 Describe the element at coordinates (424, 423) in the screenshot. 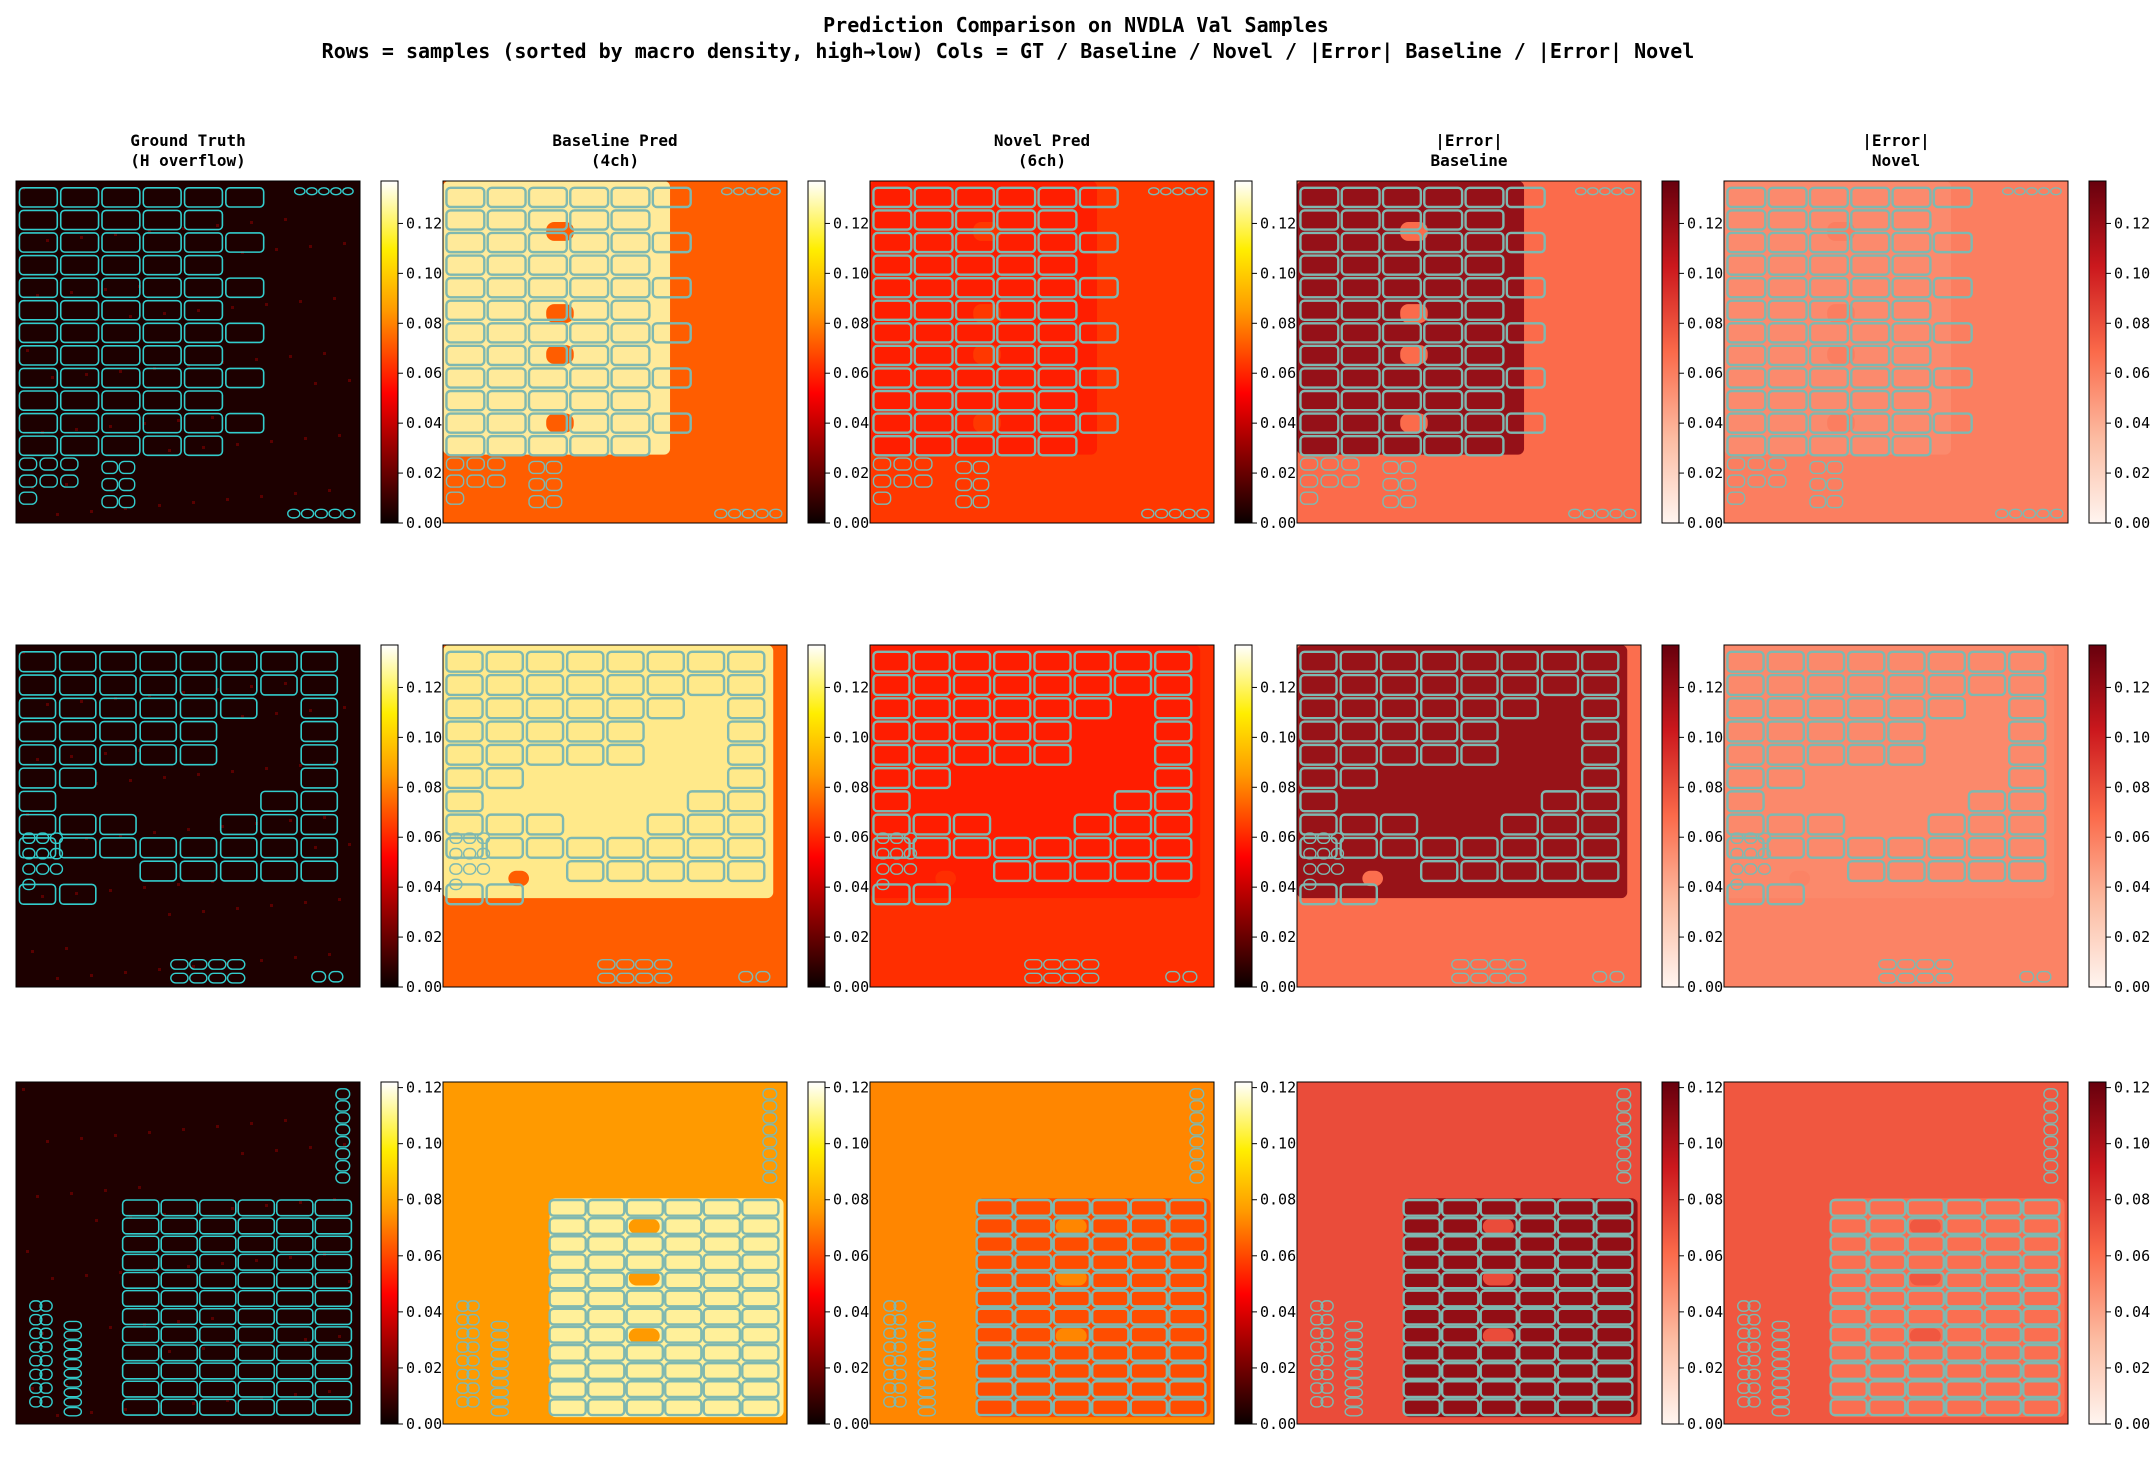

I see `colorbar-tick-label: 0.04` at that location.